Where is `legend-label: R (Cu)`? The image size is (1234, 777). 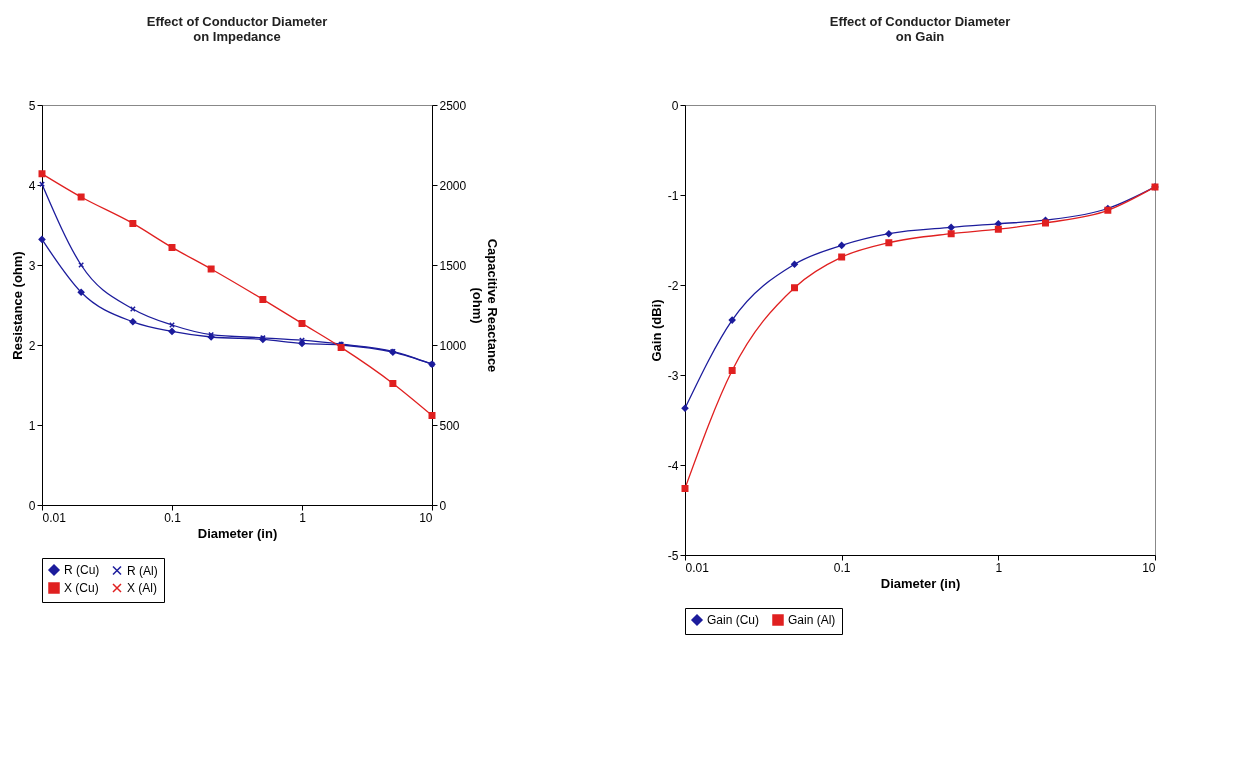
legend-label: R (Cu) is located at coordinates (82, 570).